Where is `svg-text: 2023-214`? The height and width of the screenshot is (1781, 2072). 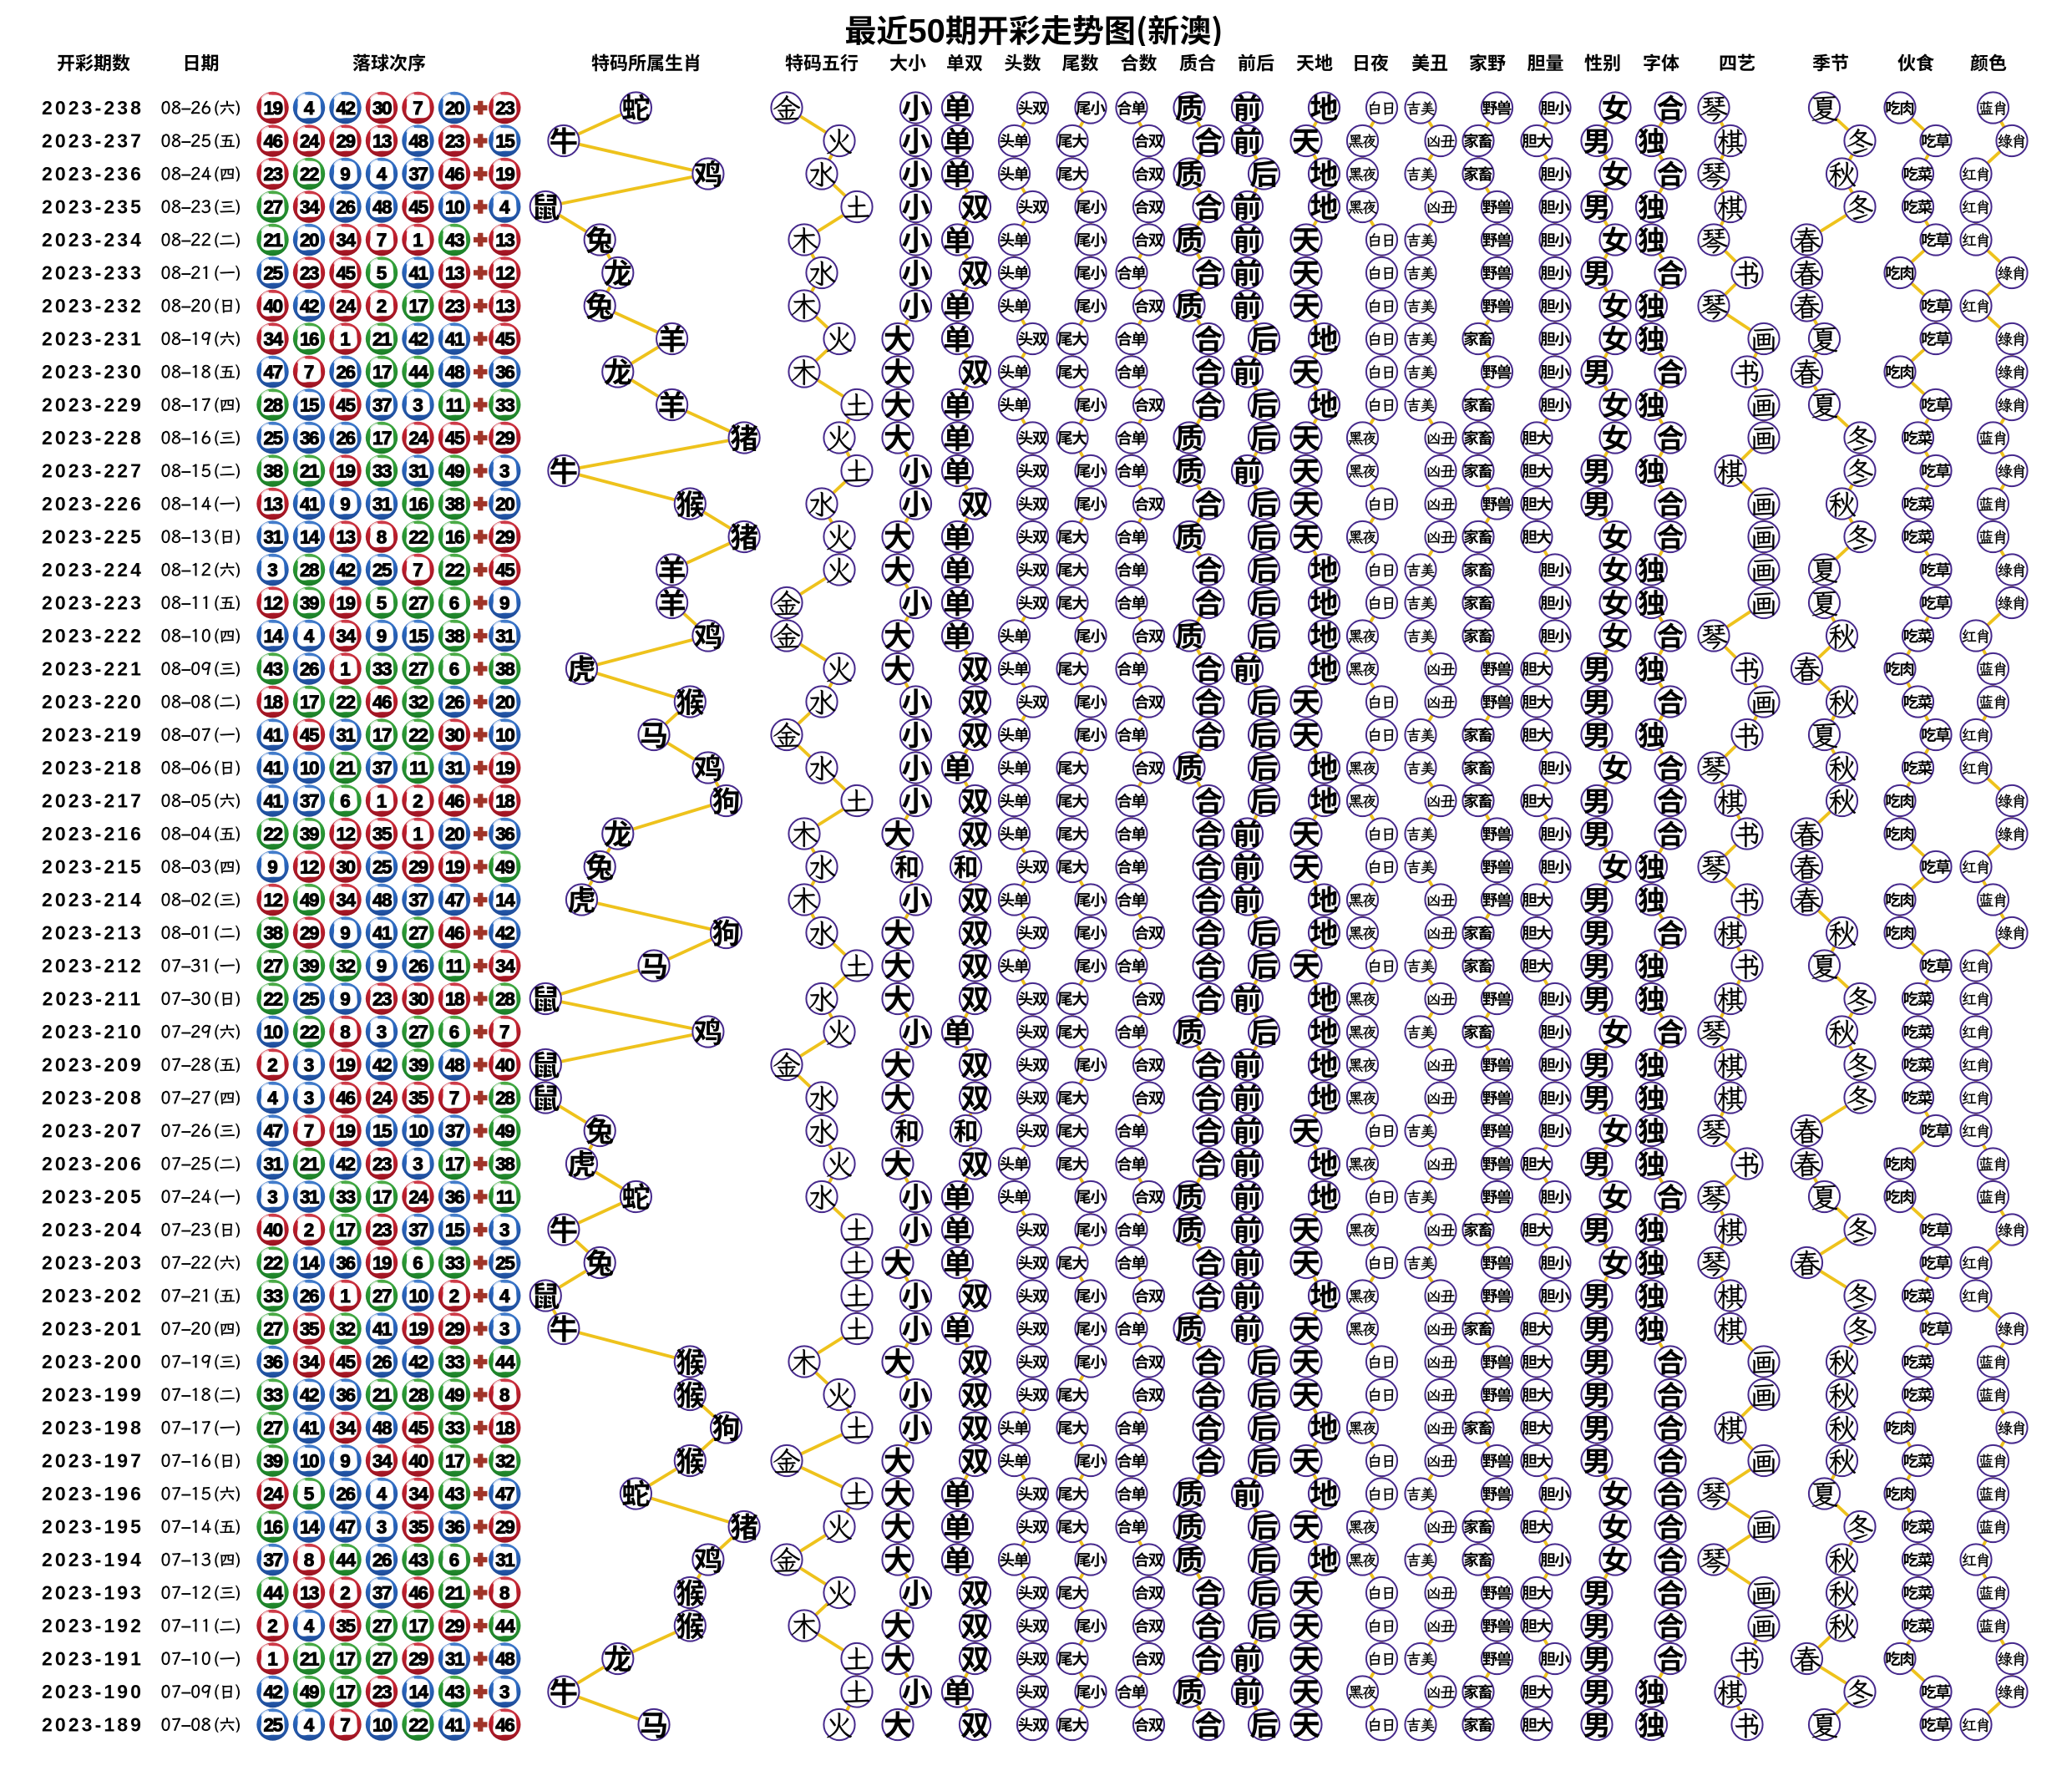
svg-text: 2023-214 is located at coordinates (93, 900).